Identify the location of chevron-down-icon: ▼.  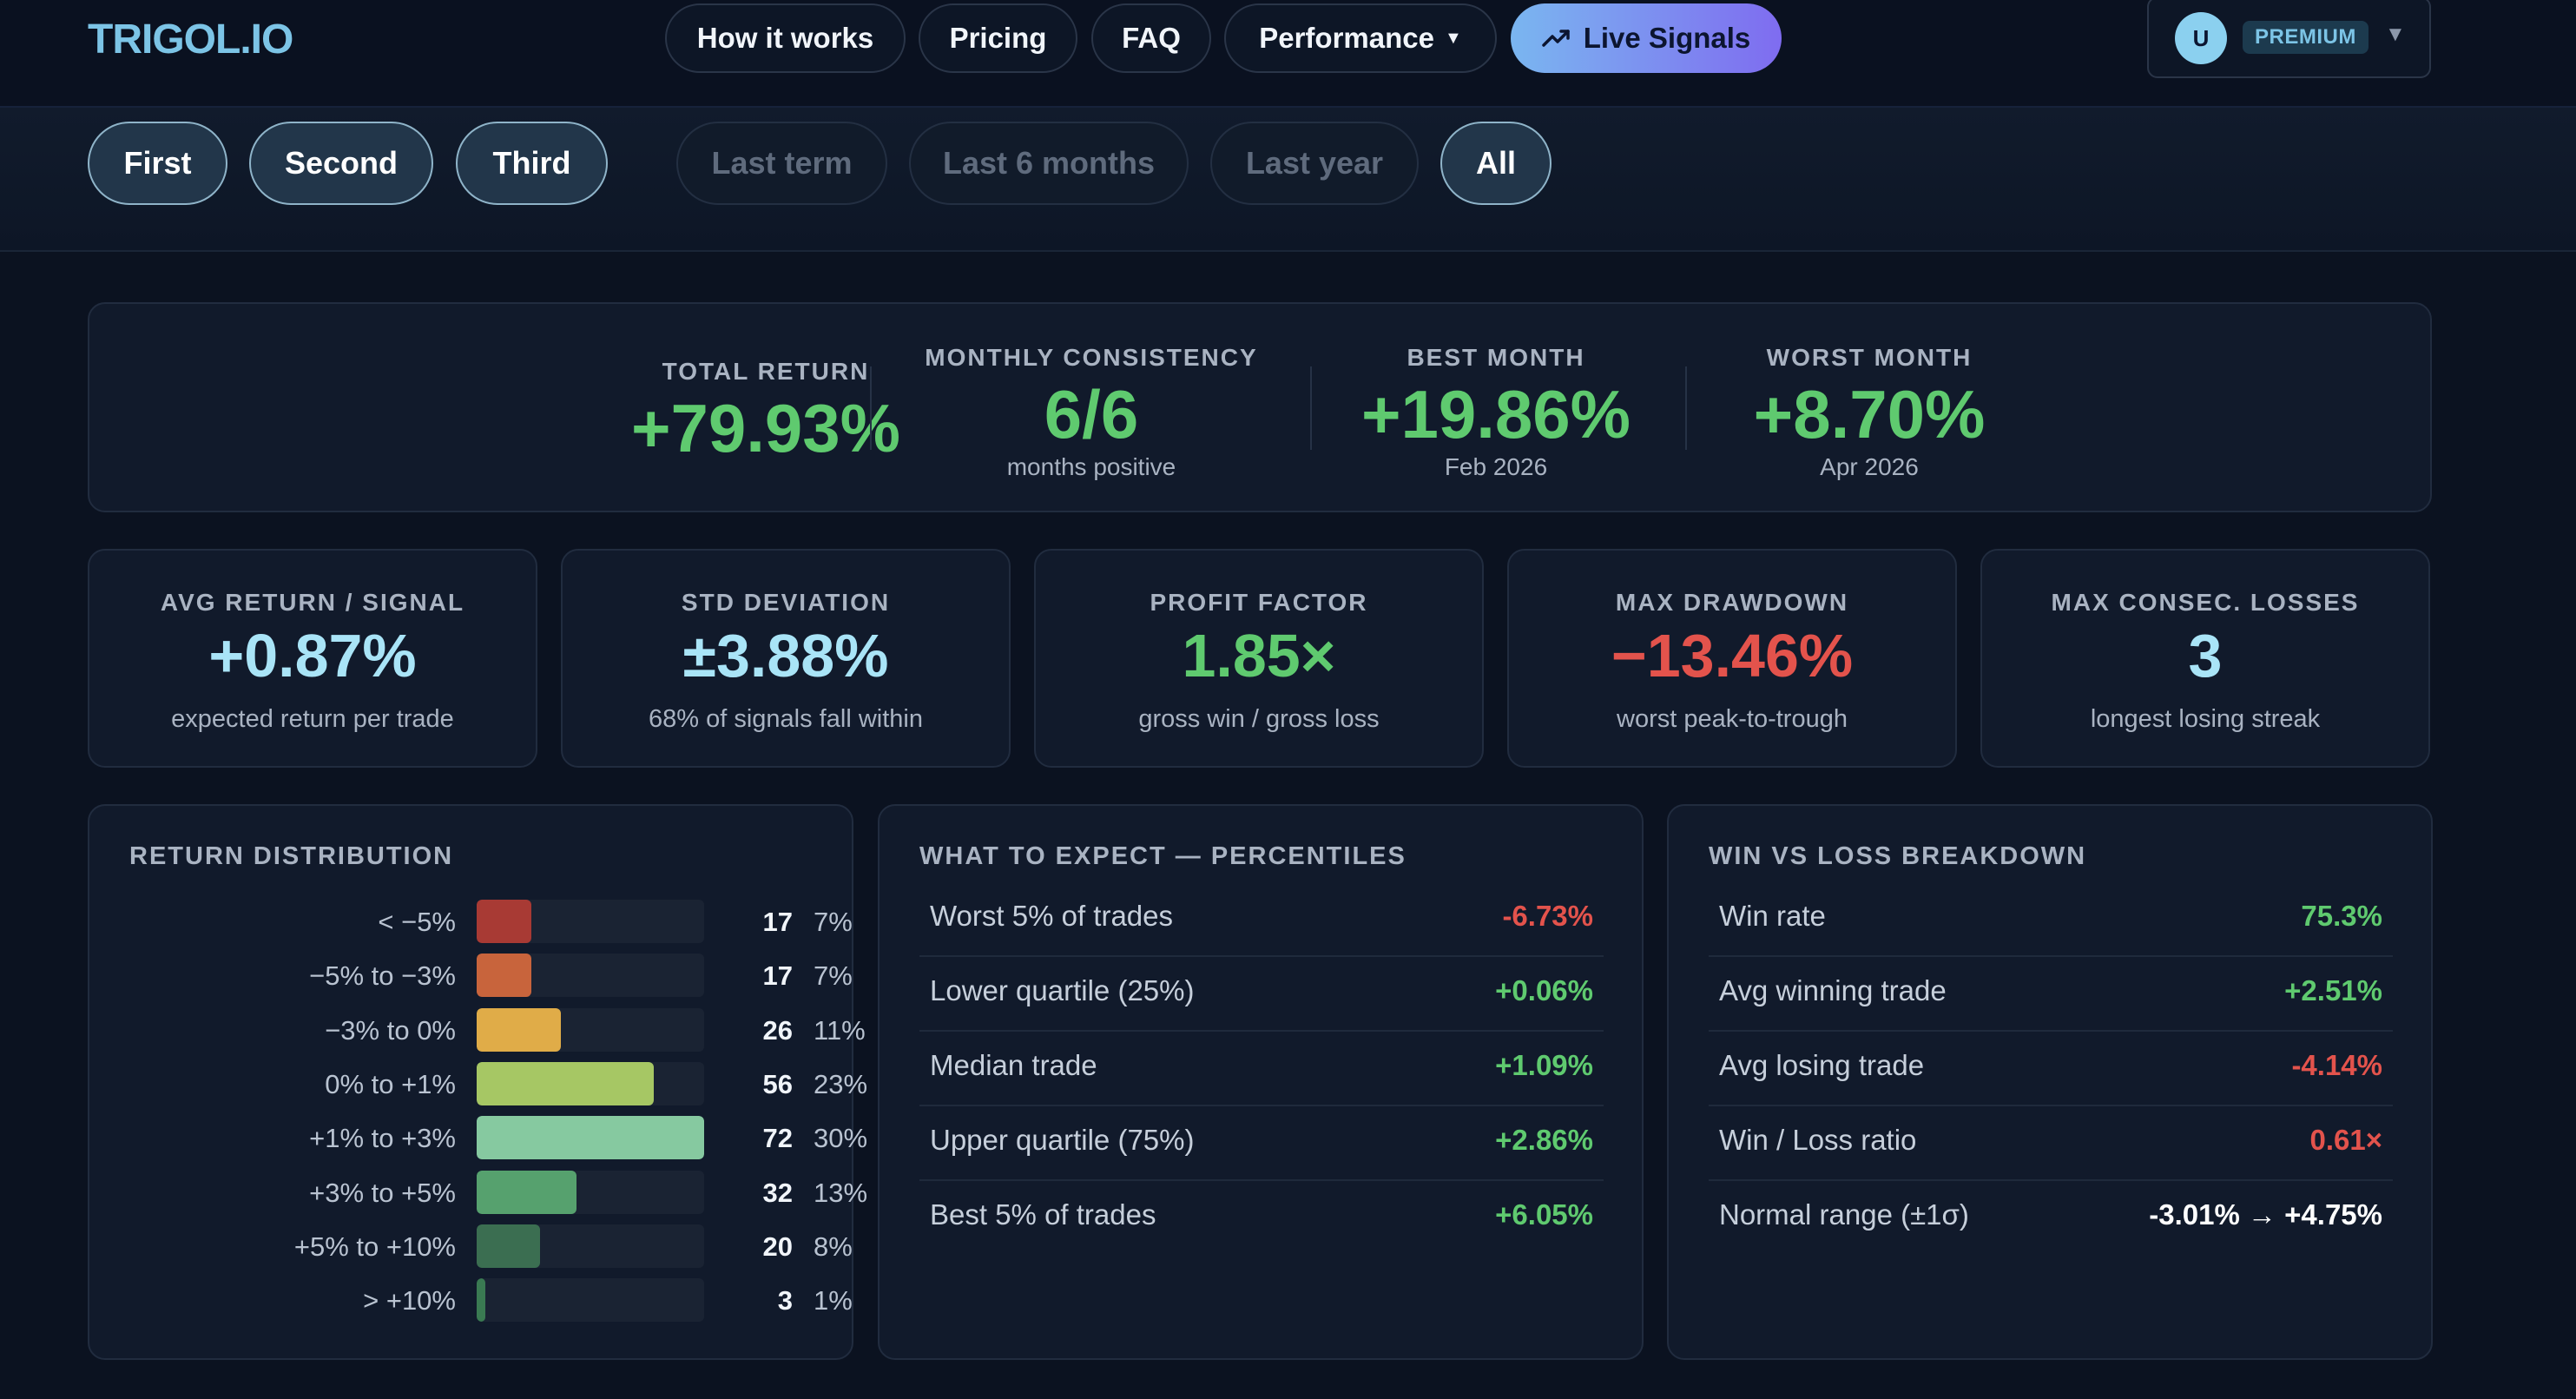
(2395, 35).